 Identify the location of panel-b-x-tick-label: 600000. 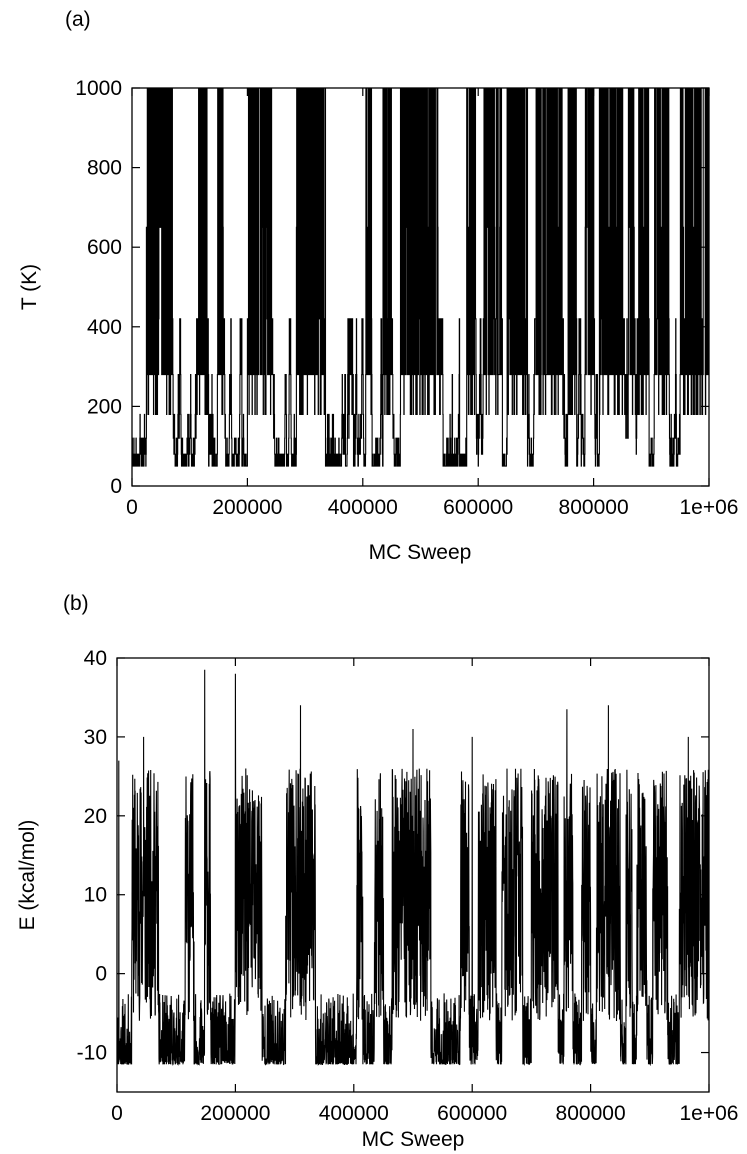
(472, 1113).